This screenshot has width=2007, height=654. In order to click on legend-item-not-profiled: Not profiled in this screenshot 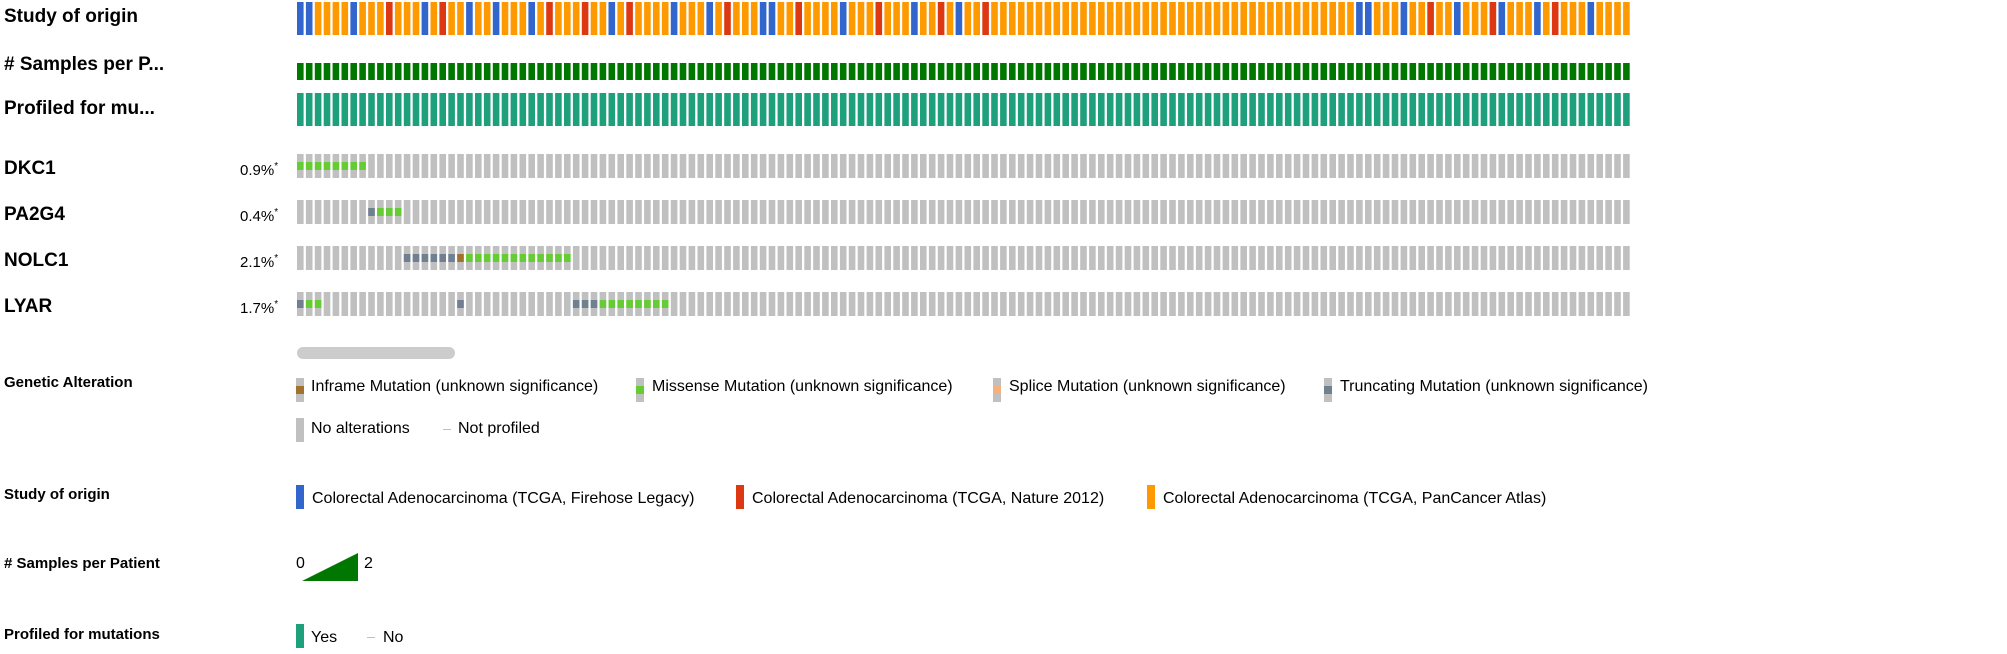, I will do `click(499, 428)`.